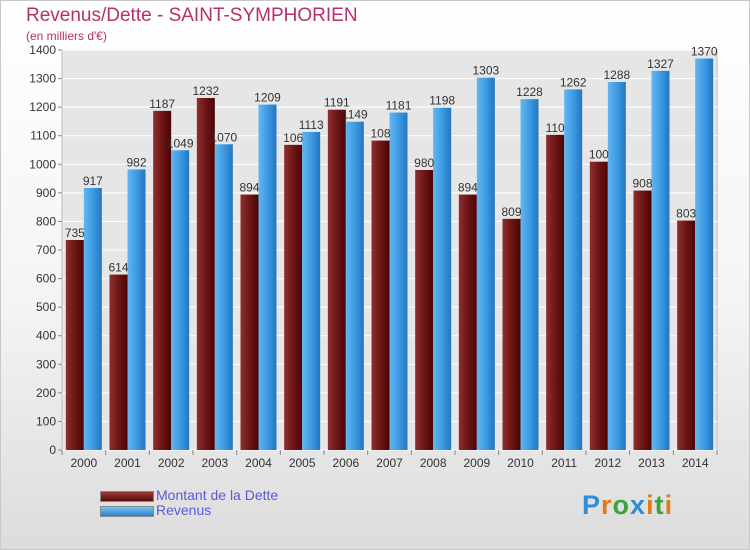 This screenshot has width=750, height=550. What do you see at coordinates (389, 463) in the screenshot?
I see `x-tick-label: 2007` at bounding box center [389, 463].